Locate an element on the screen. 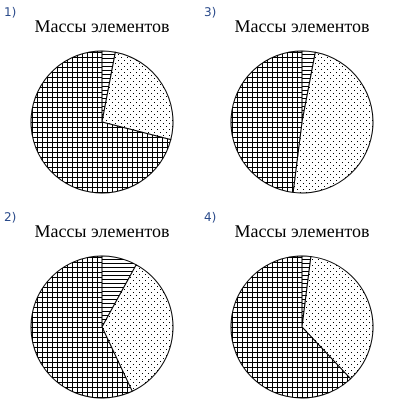 This screenshot has width=393, height=405. text: 4) is located at coordinates (210, 217).